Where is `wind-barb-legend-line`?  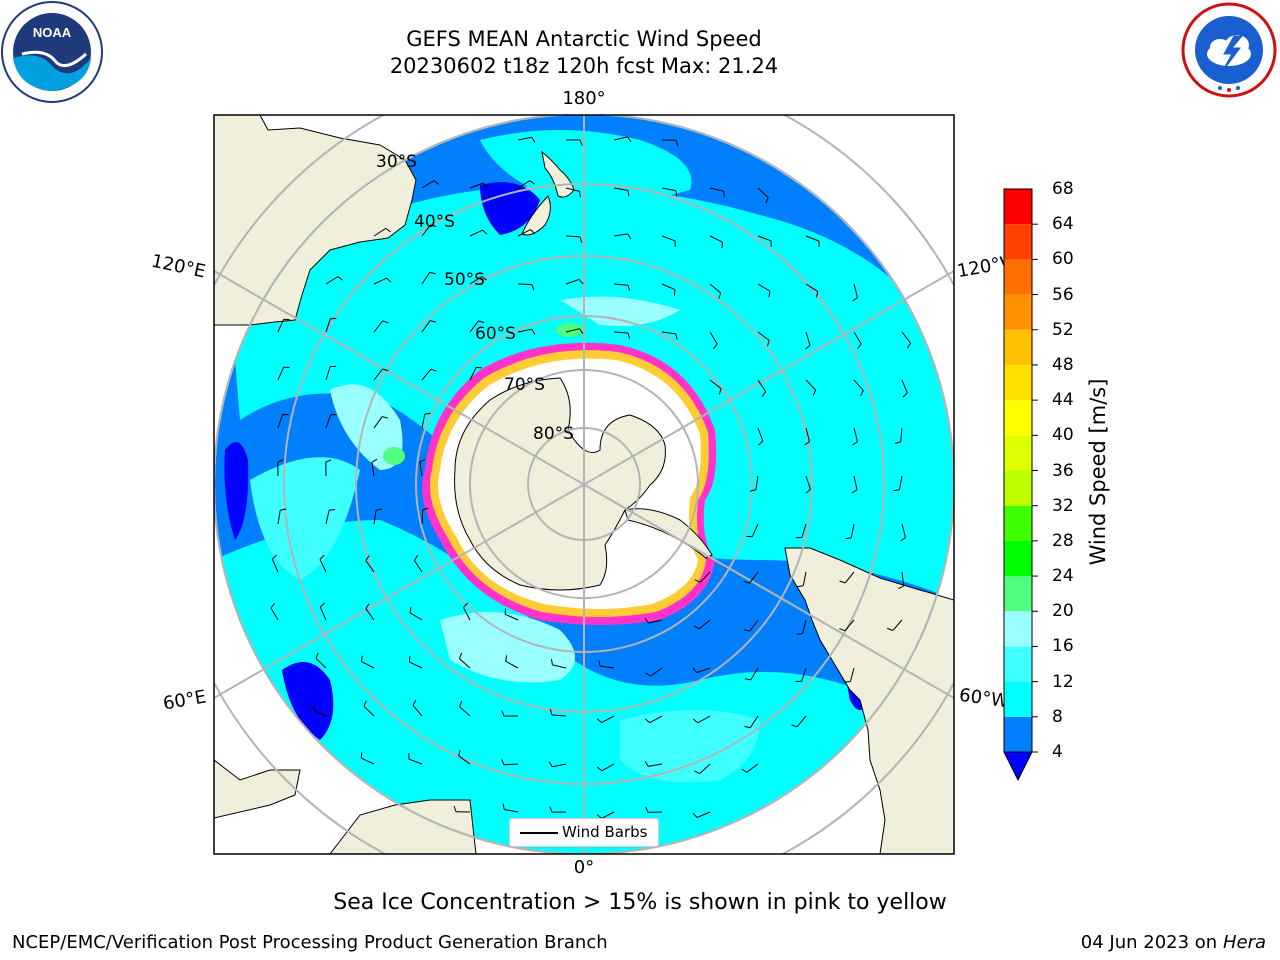
wind-barb-legend-line is located at coordinates (539, 833).